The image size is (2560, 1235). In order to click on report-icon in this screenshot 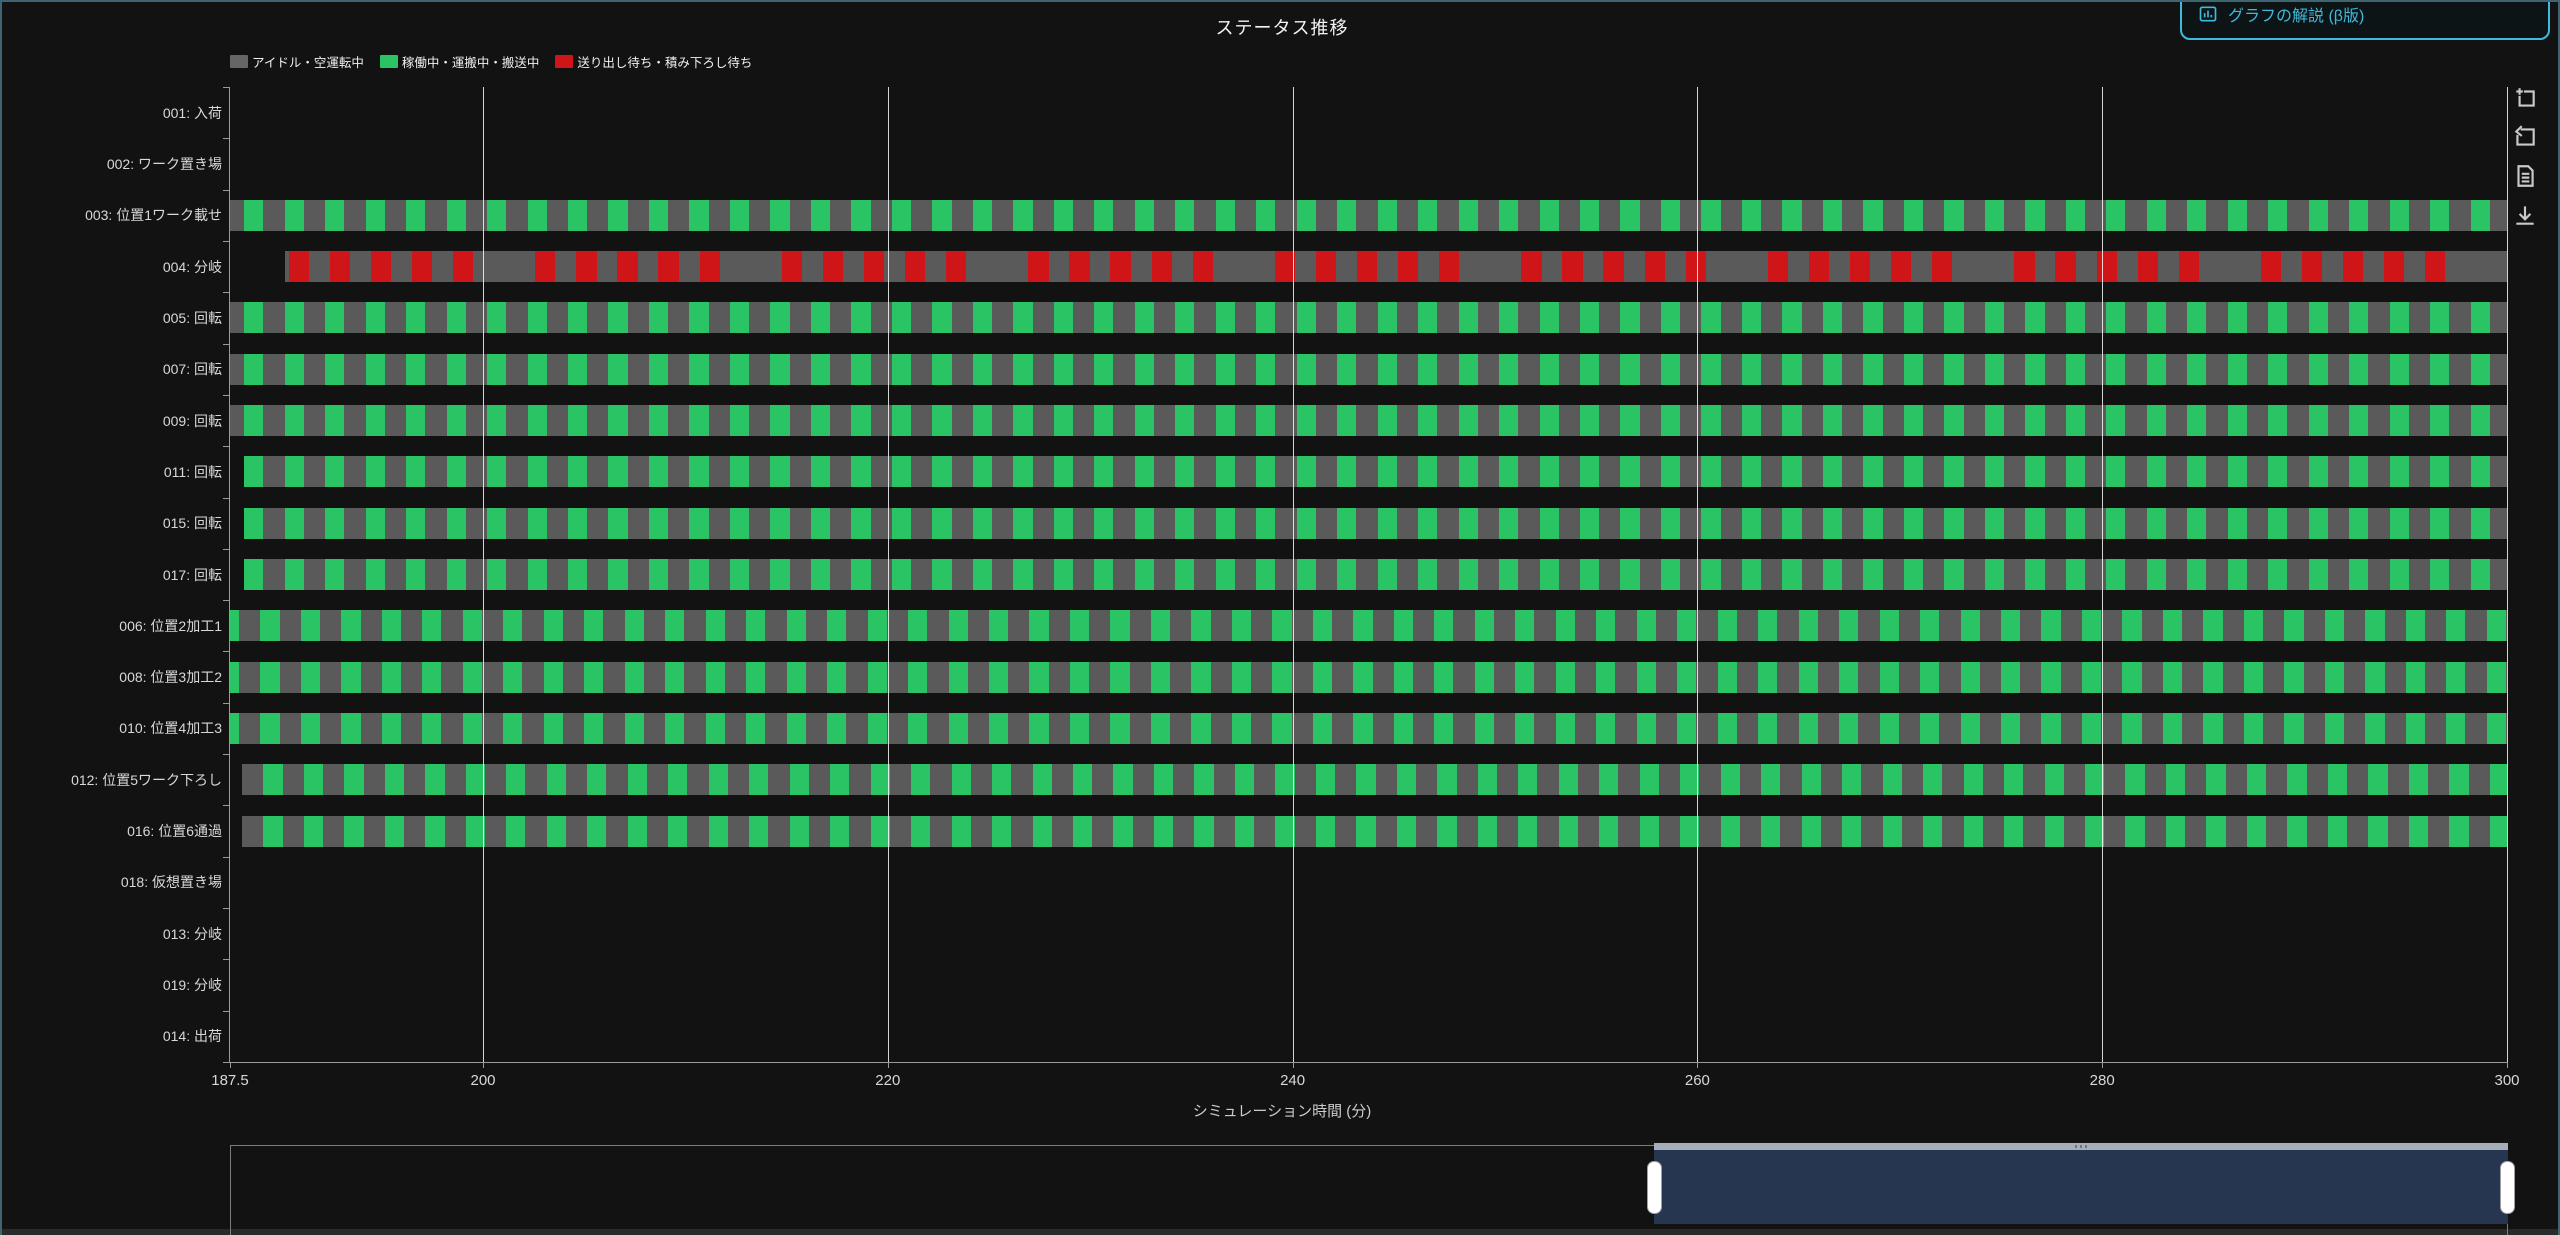, I will do `click(2525, 177)`.